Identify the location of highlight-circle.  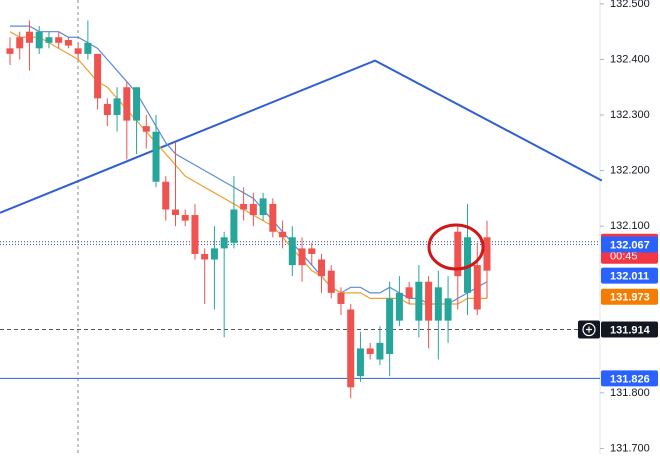
(456, 247).